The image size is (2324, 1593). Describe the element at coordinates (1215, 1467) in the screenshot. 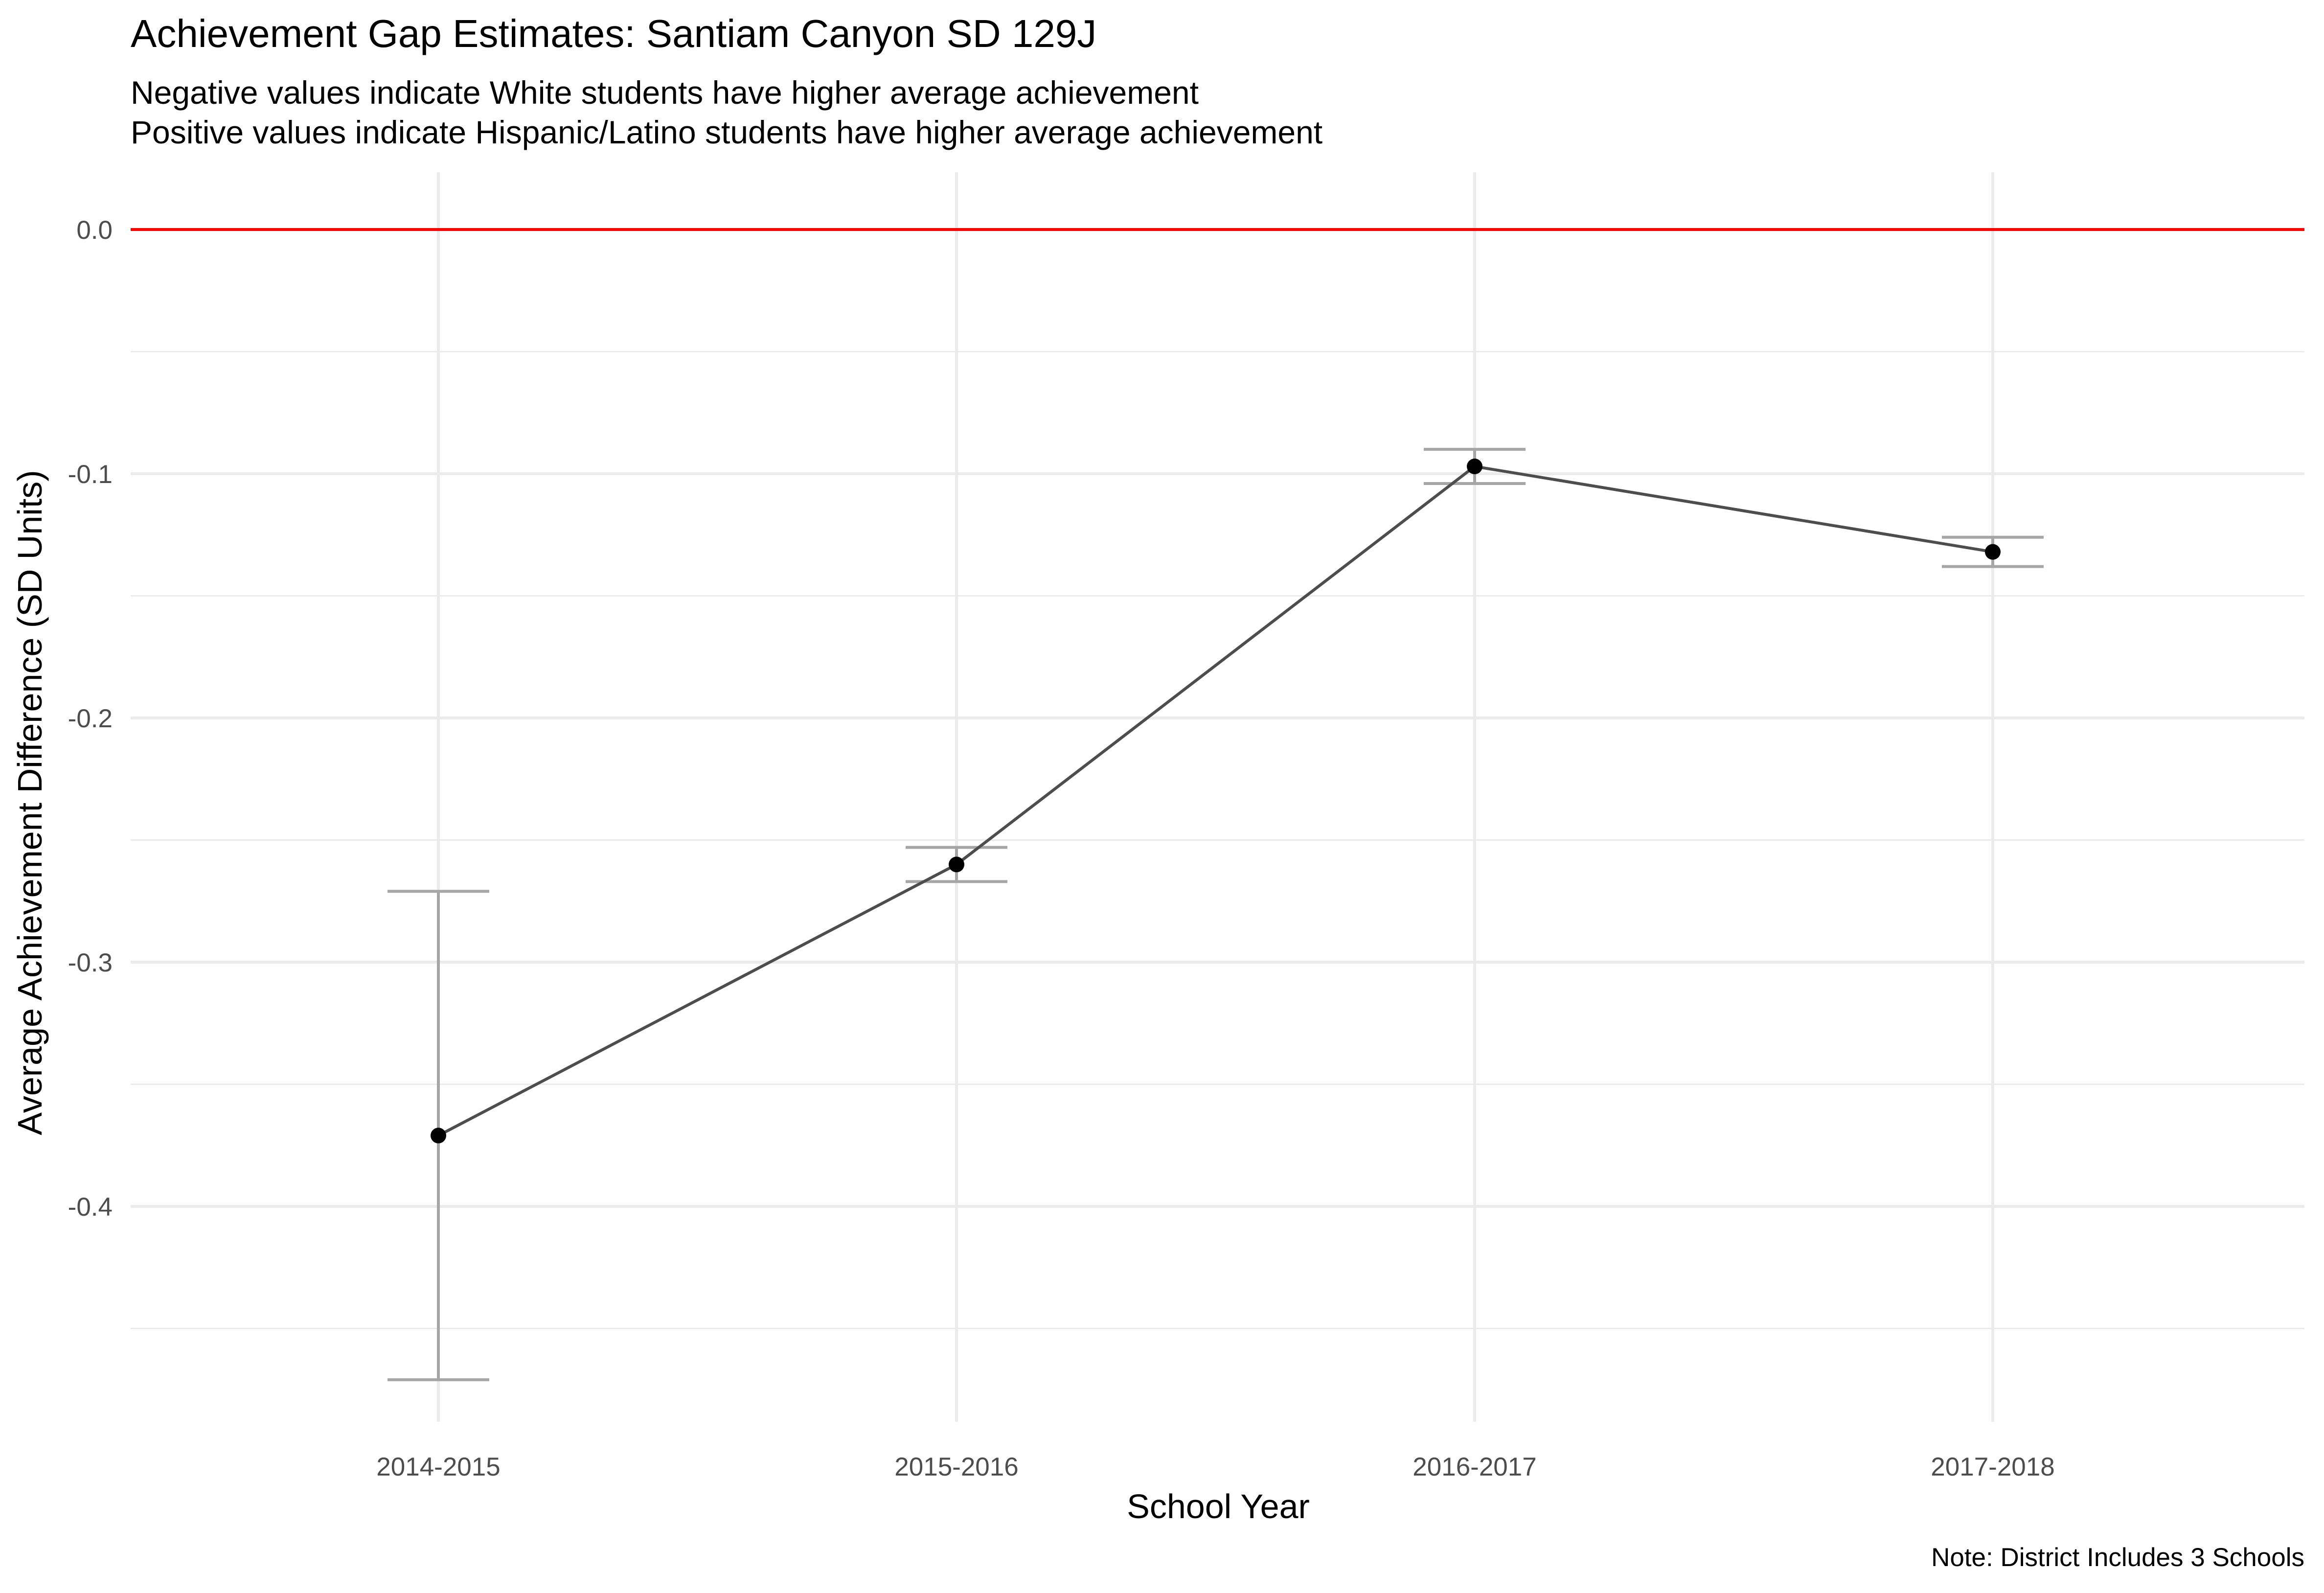

I see `x-tick-labels: 2014-2015 2015-2016 2016-2017 2017-2018` at that location.